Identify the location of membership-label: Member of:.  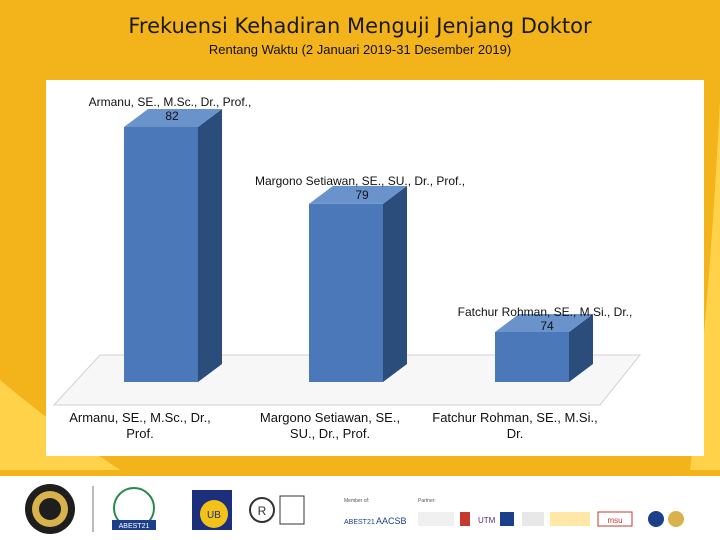
(357, 501).